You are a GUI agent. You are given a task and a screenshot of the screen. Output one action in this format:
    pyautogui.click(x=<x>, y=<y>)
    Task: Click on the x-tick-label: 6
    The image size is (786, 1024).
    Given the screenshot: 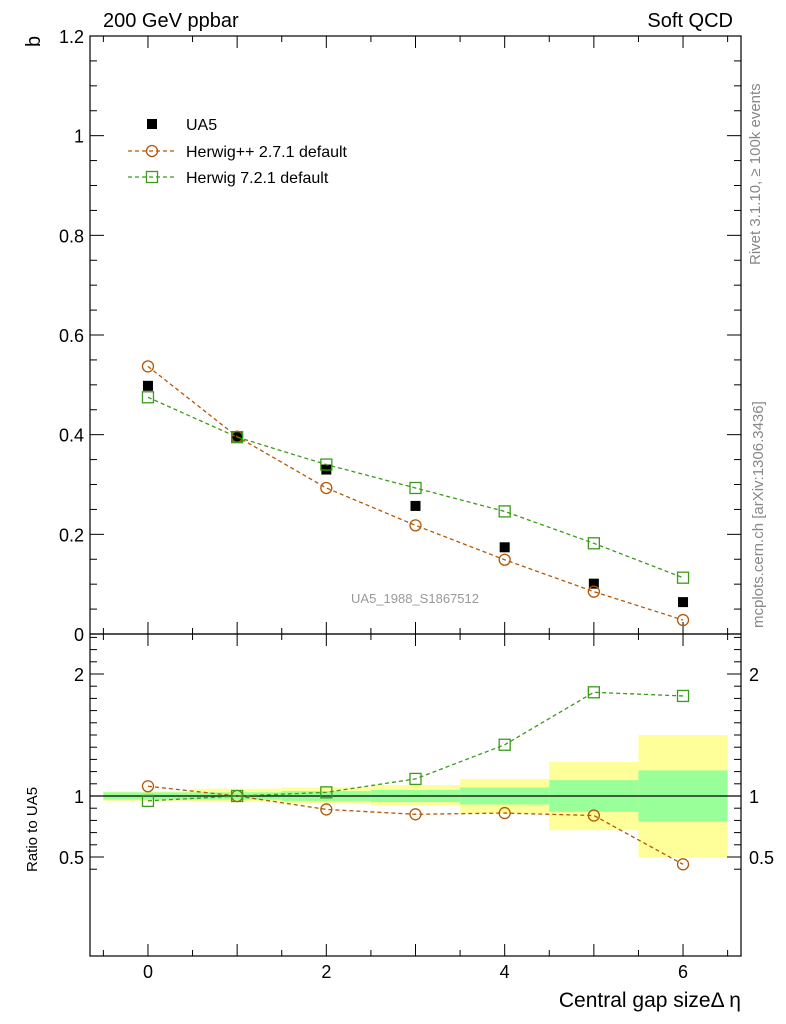 What is the action you would take?
    pyautogui.click(x=683, y=972)
    